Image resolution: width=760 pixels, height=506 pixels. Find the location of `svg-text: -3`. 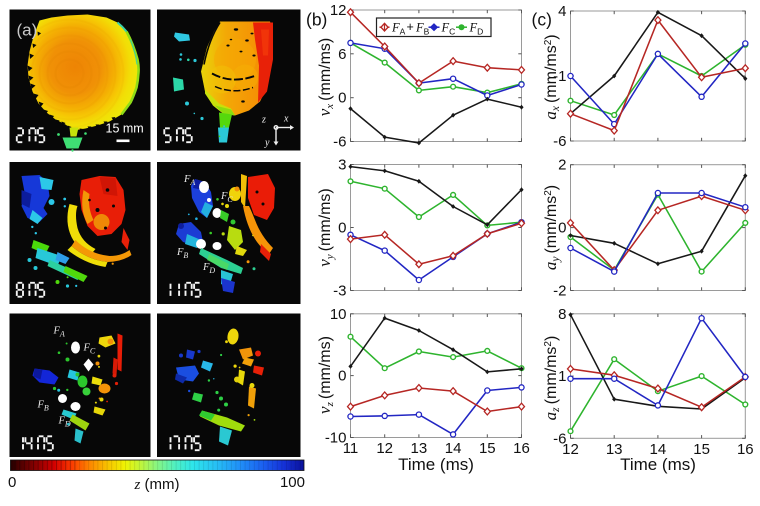

svg-text: -3 is located at coordinates (339, 291).